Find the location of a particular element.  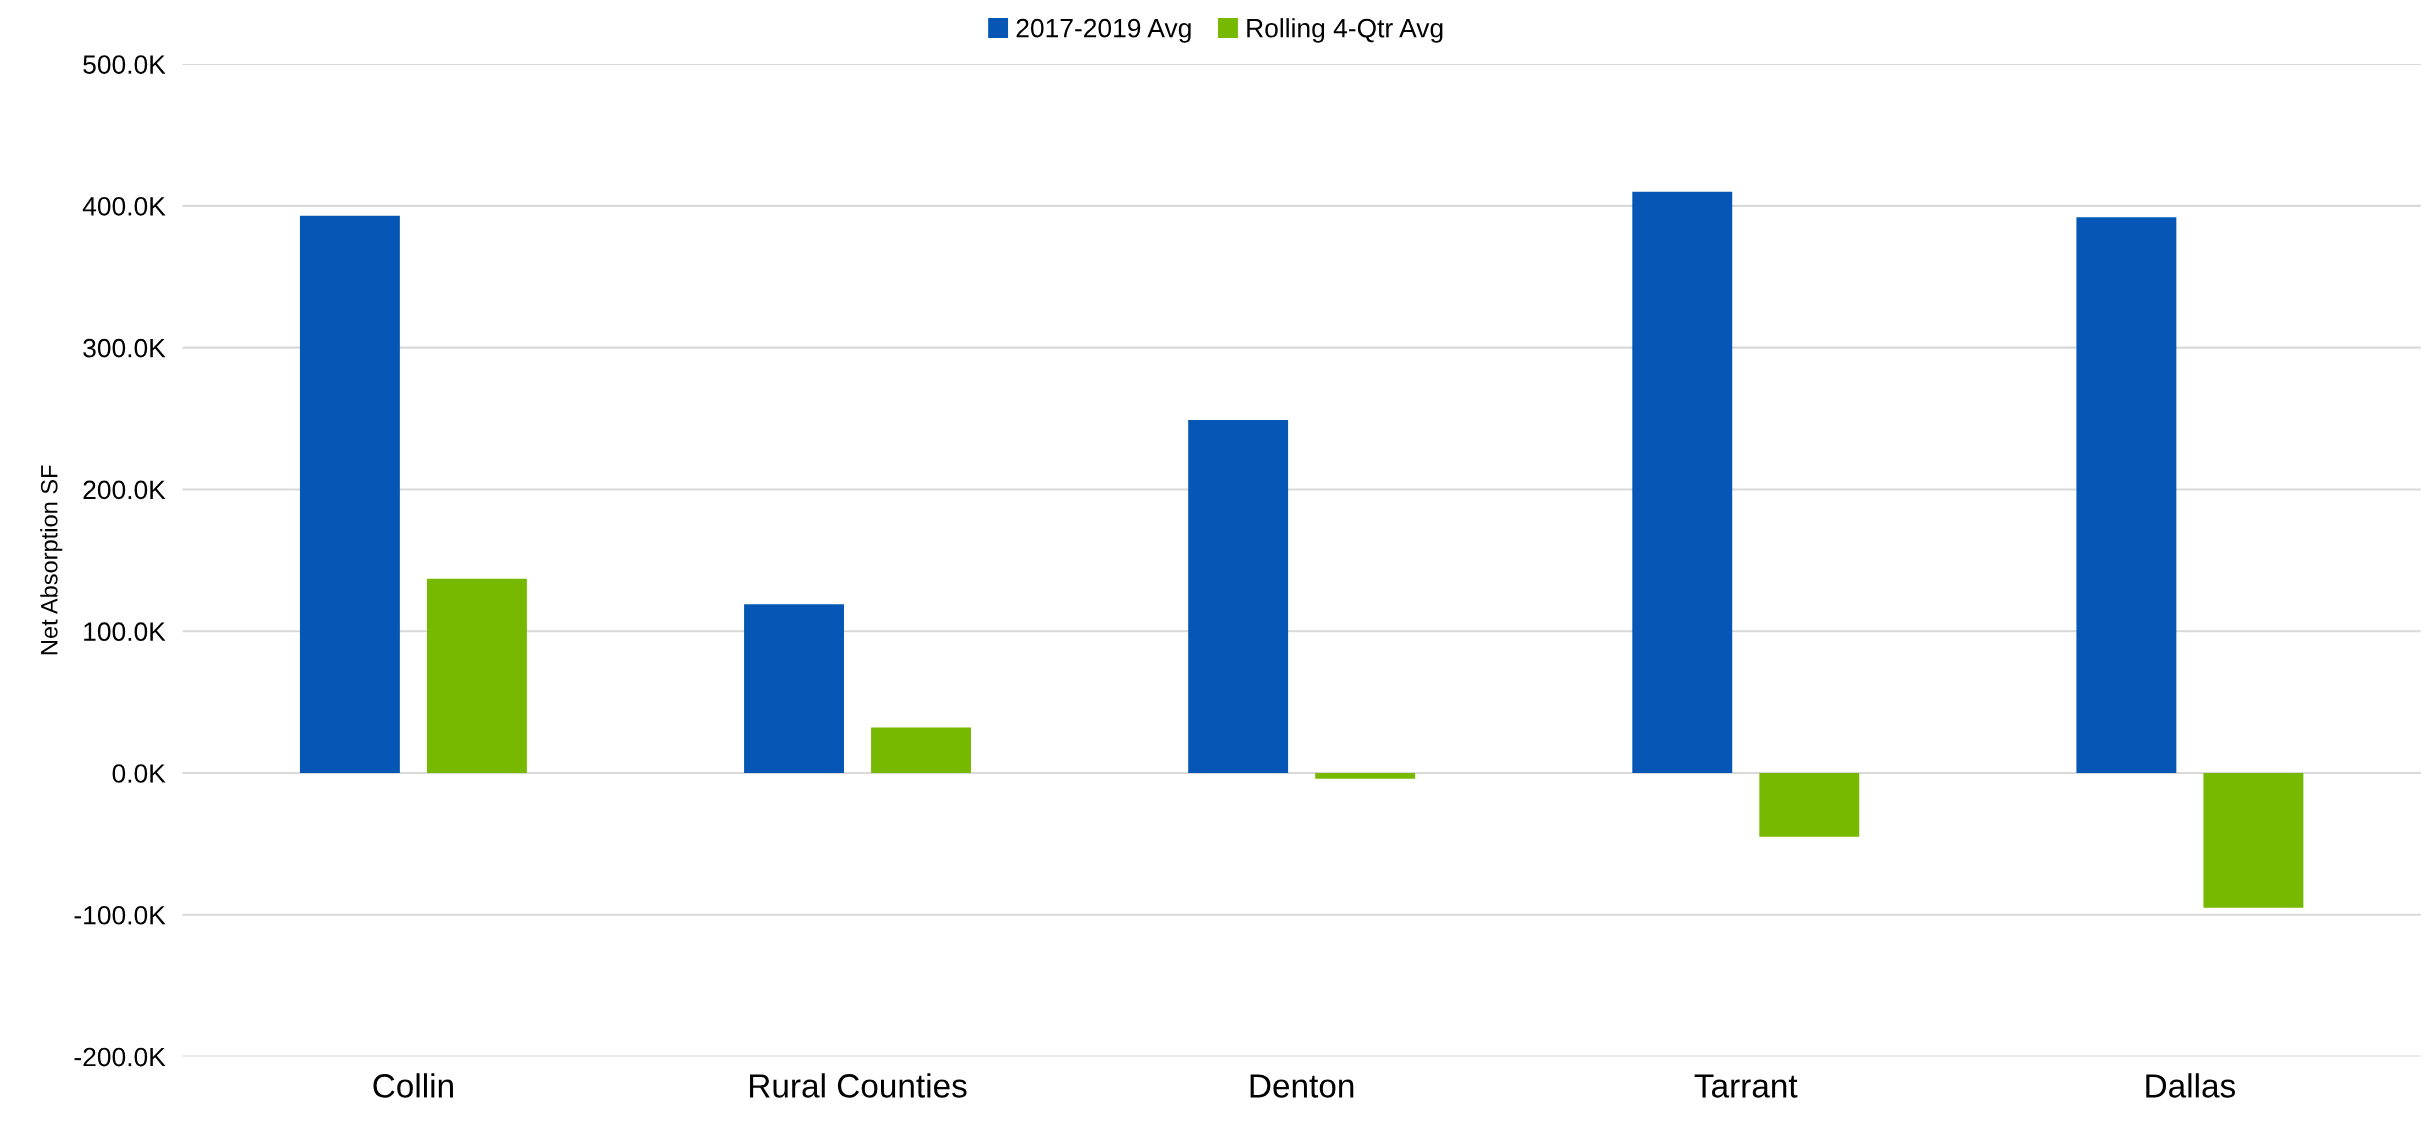

y-tick-label: -100.0K is located at coordinates (120, 915).